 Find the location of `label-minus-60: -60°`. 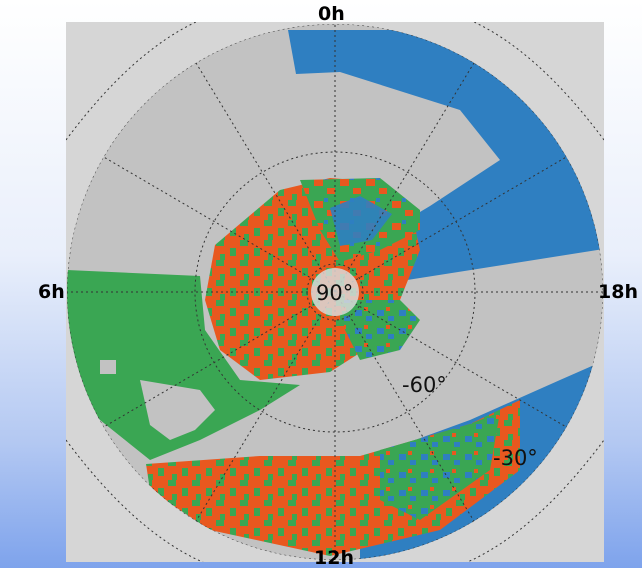

label-minus-60: -60° is located at coordinates (424, 385).